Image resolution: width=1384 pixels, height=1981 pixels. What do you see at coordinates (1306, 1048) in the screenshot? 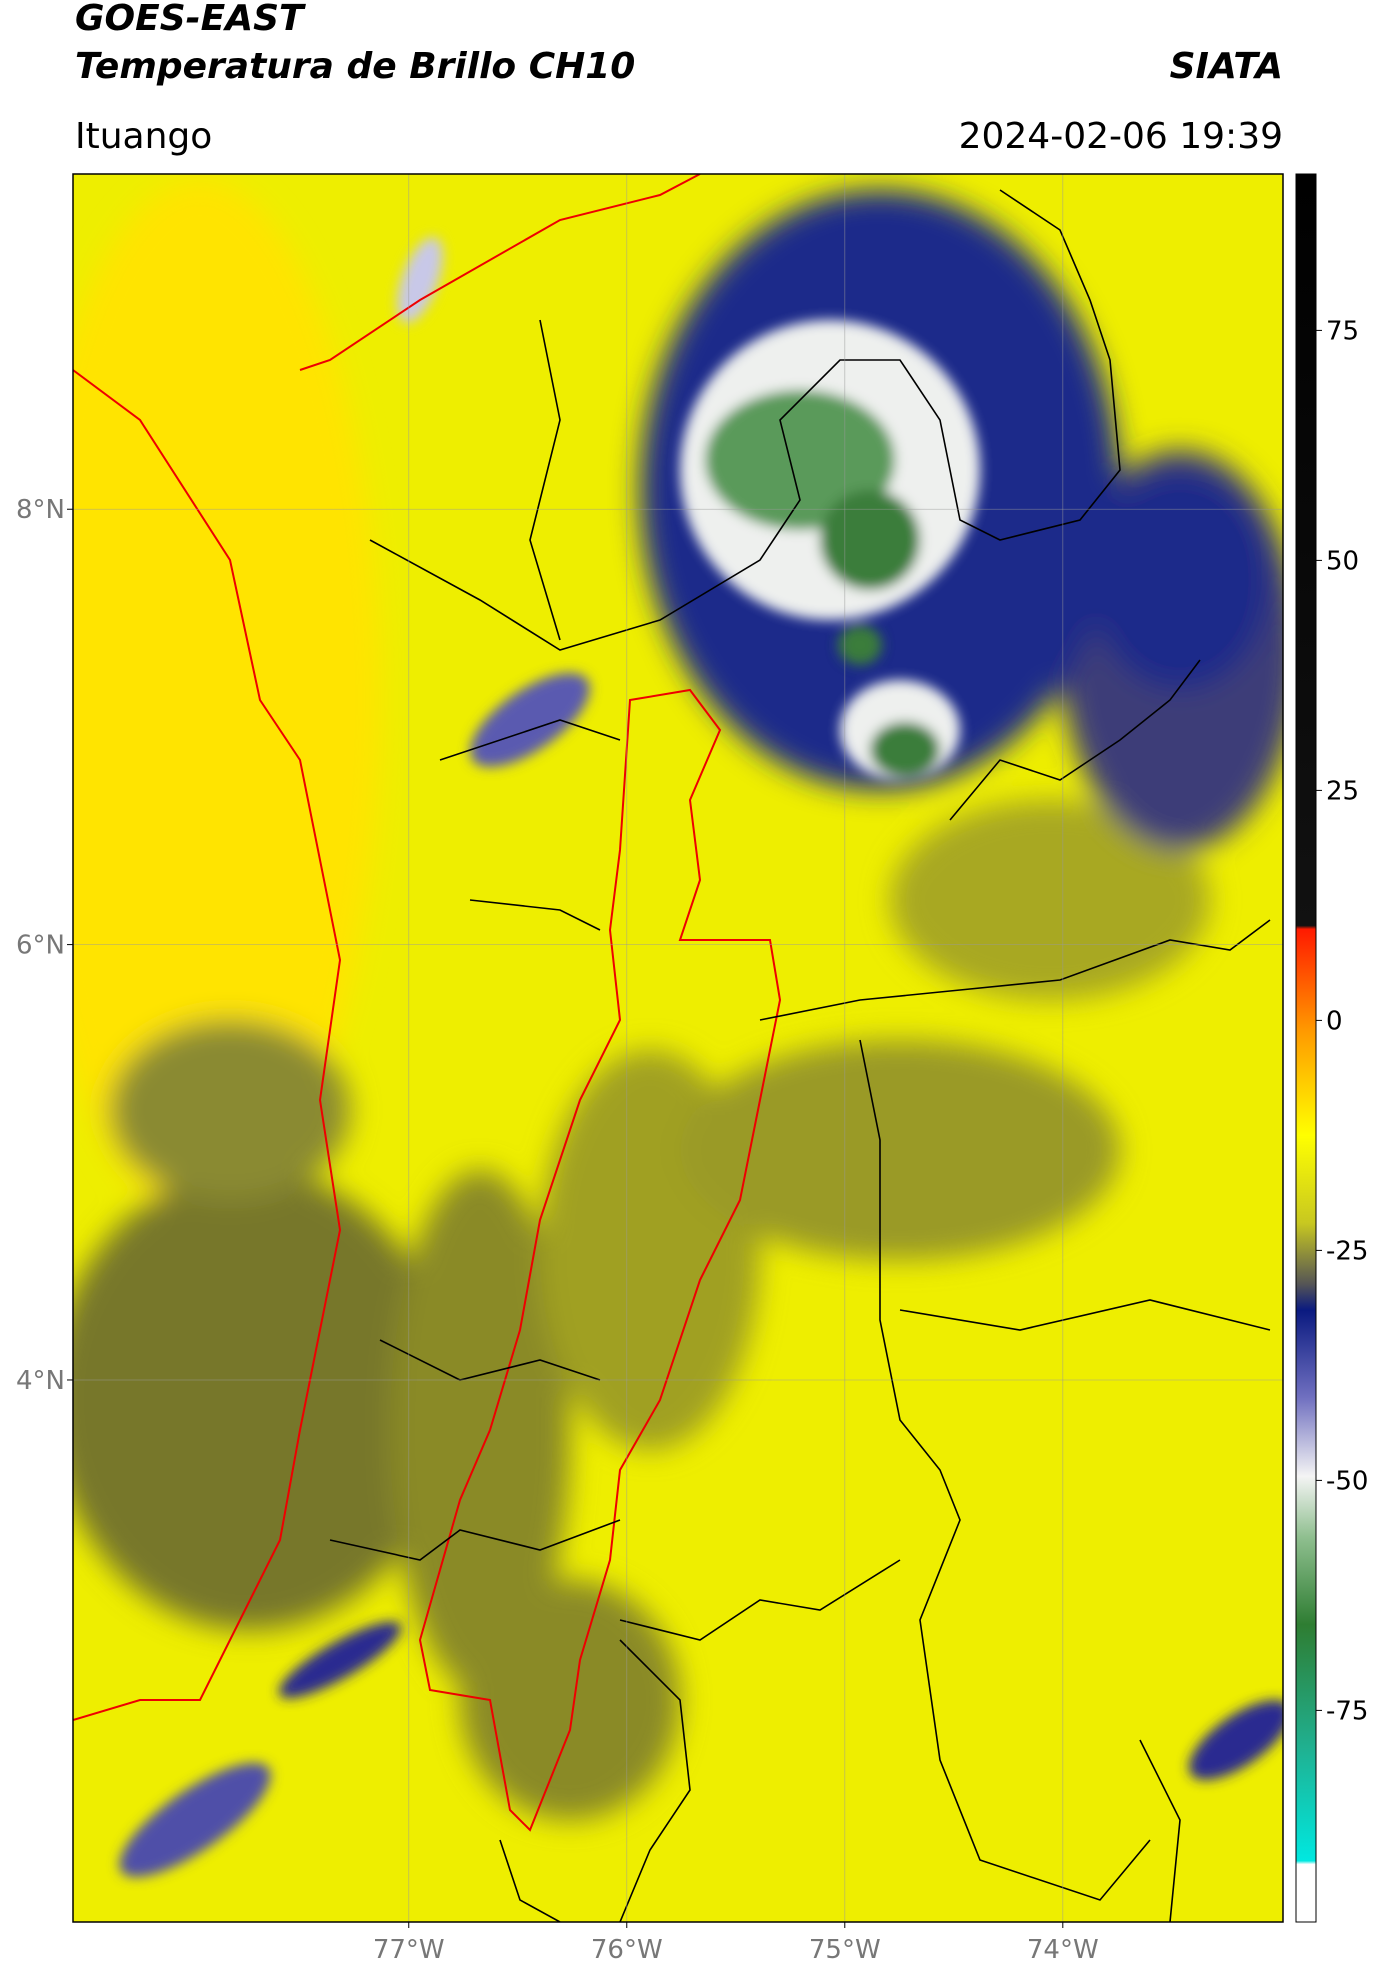
I see `colorbar` at bounding box center [1306, 1048].